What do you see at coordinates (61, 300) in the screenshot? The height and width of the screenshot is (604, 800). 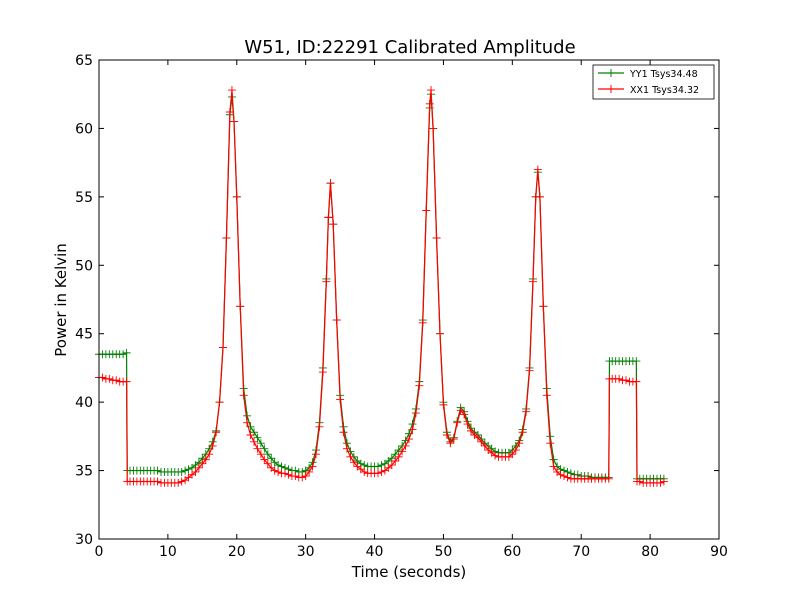 I see `y-axis-label: Power in Kelvin` at bounding box center [61, 300].